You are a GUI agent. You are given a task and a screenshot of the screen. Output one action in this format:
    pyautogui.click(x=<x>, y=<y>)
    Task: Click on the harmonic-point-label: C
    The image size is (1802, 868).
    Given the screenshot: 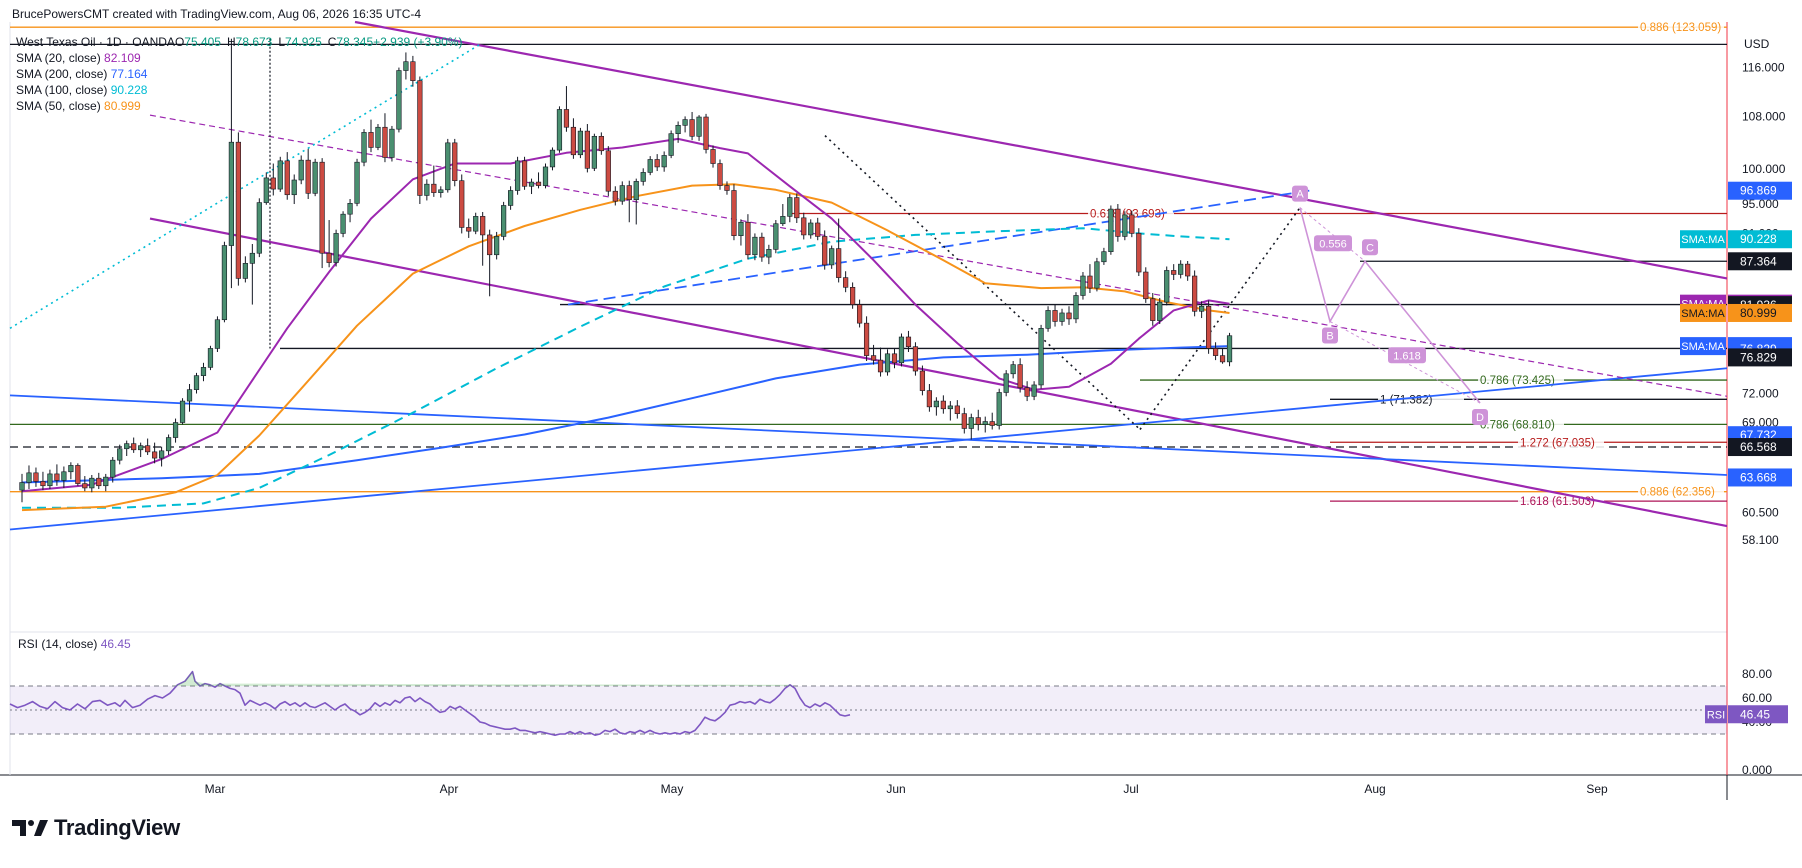 What is the action you would take?
    pyautogui.click(x=1370, y=248)
    